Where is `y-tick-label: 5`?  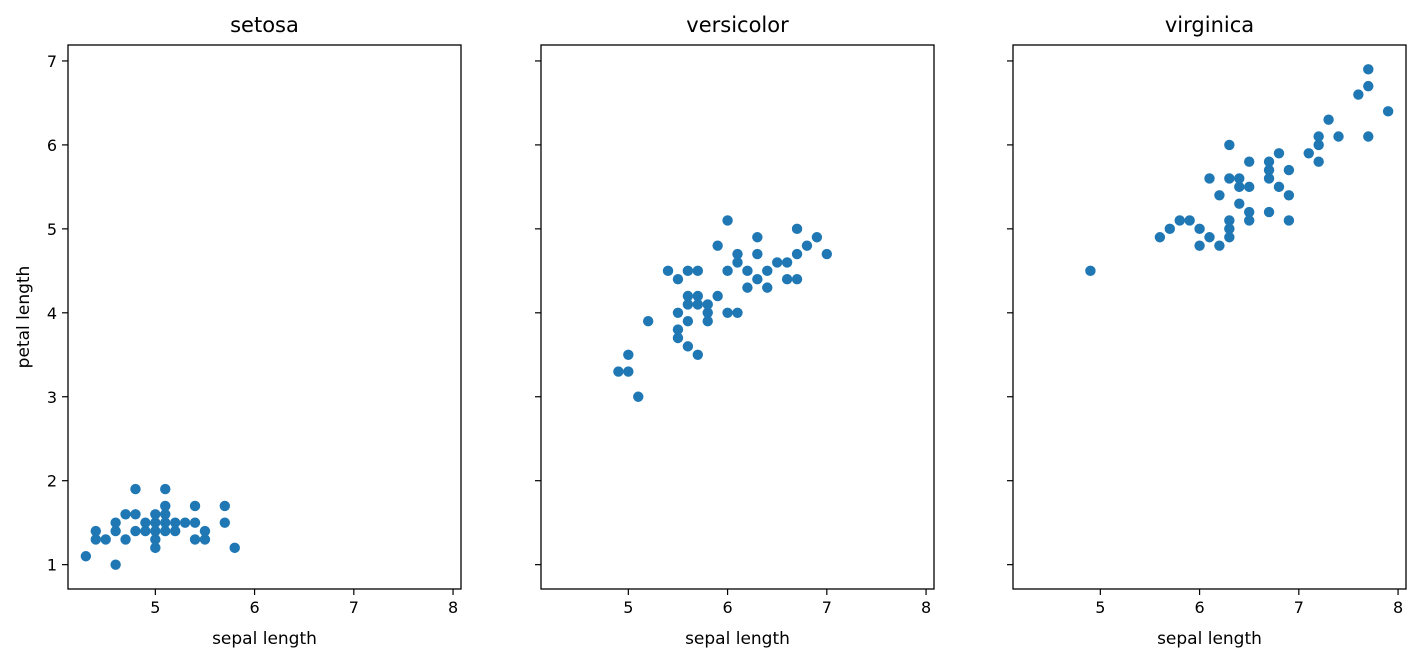
y-tick-label: 5 is located at coordinates (52, 229).